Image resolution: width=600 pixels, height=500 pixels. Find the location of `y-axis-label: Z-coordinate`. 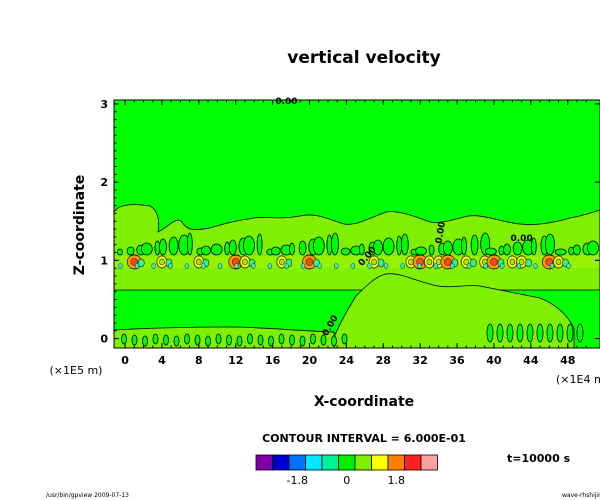

y-axis-label: Z-coordinate is located at coordinates (80, 225).